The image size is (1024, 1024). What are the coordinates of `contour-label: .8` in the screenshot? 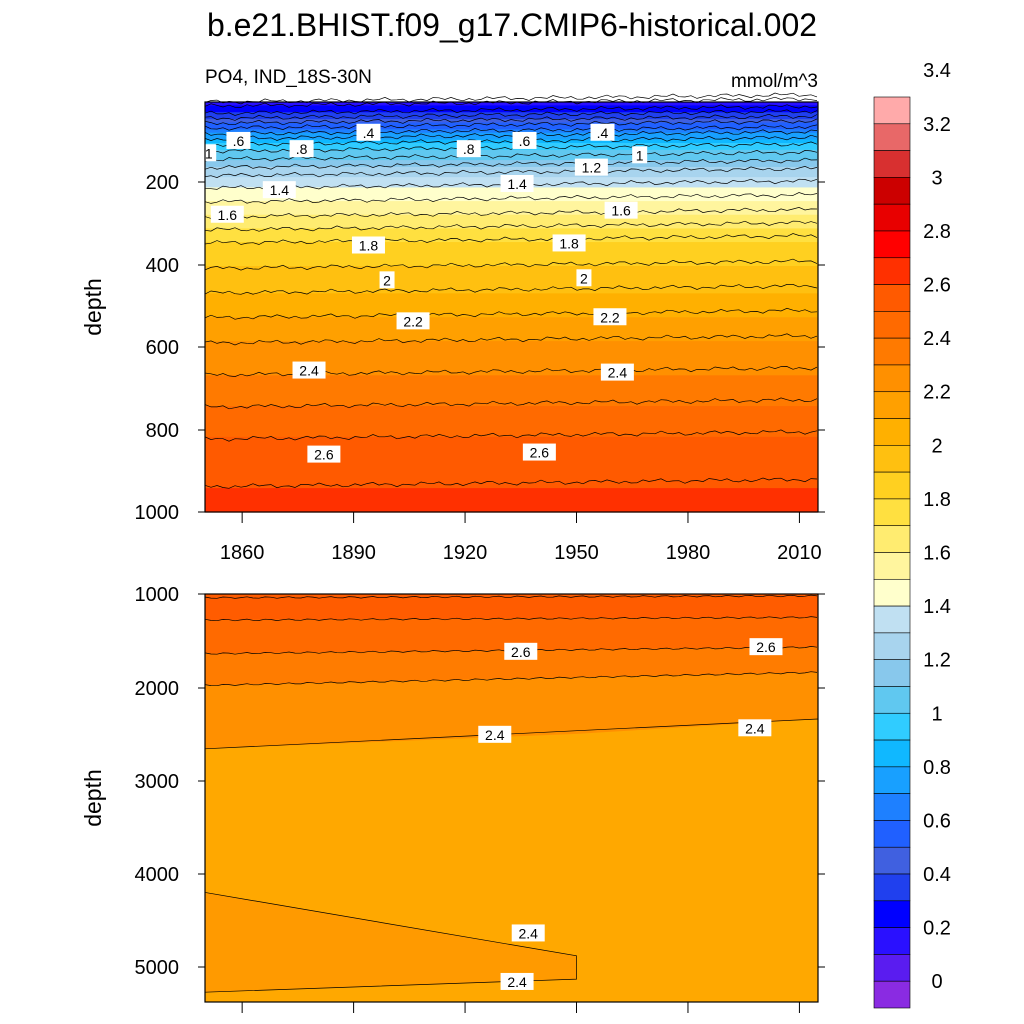 It's located at (468, 149).